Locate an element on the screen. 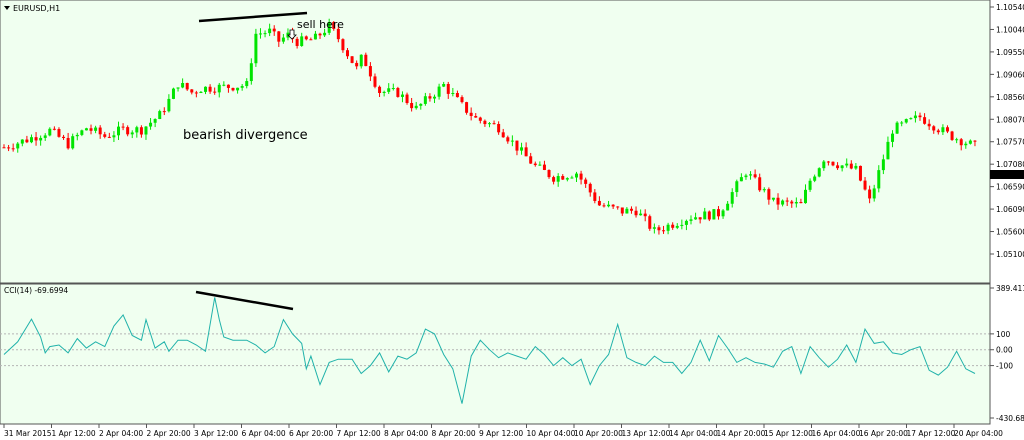 Image resolution: width=1024 pixels, height=440 pixels. time-tick-label: 10 Apr 04:00 is located at coordinates (551, 433).